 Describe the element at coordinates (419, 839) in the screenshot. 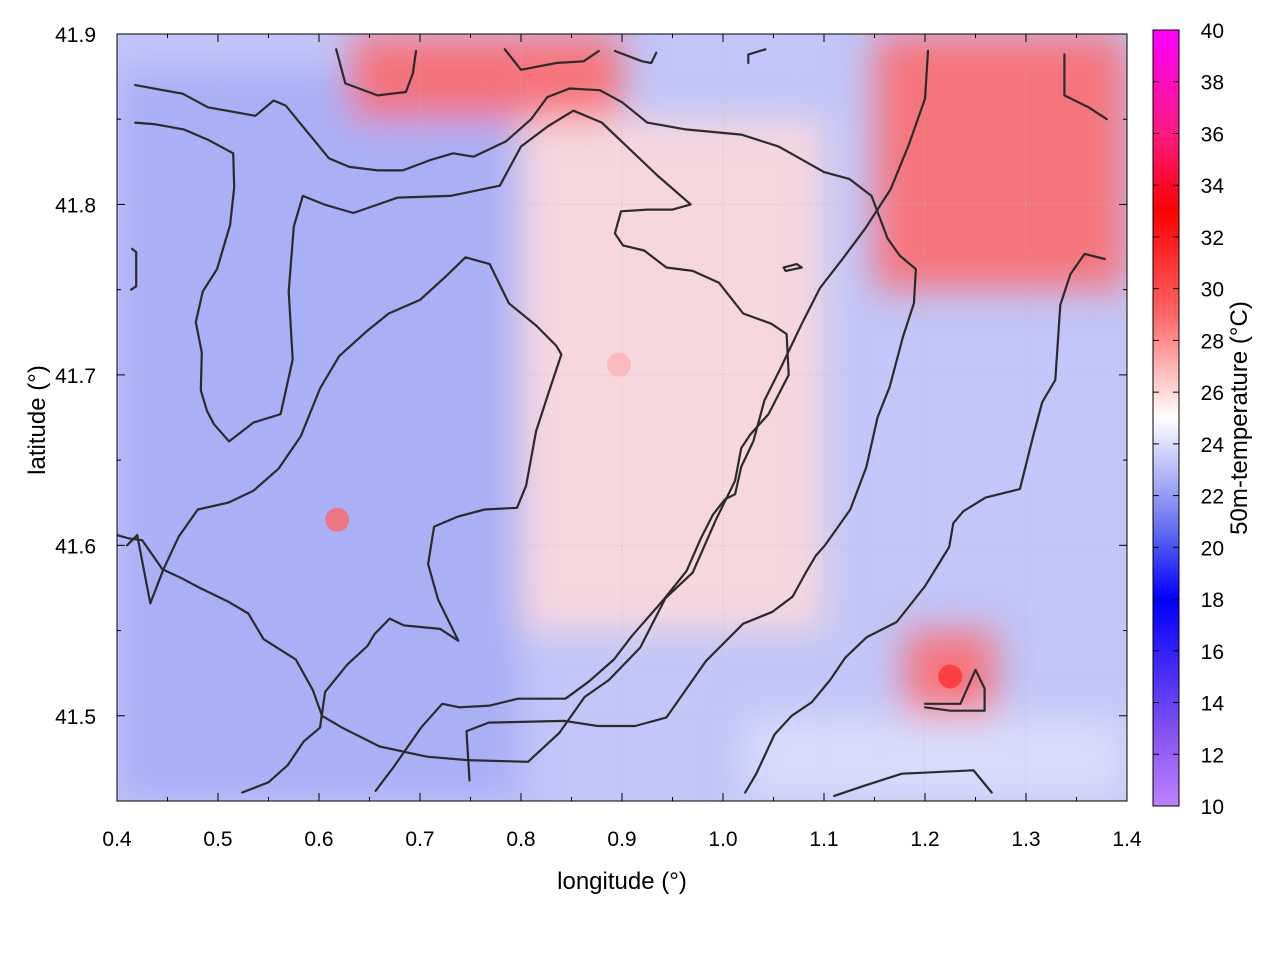

I see `x-tick-label: 0.7` at that location.